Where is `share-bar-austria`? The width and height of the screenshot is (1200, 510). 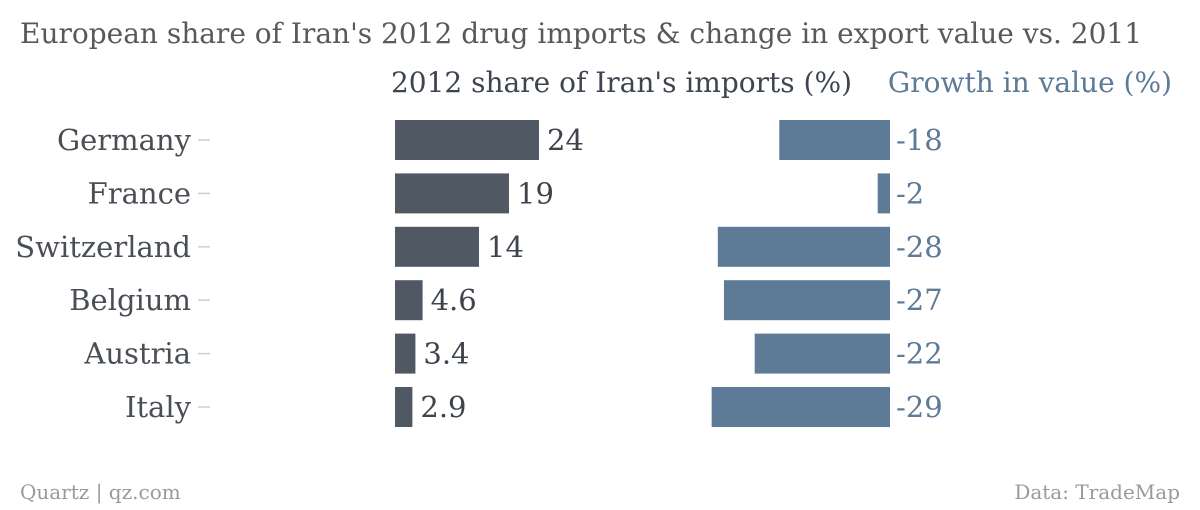
share-bar-austria is located at coordinates (405, 353).